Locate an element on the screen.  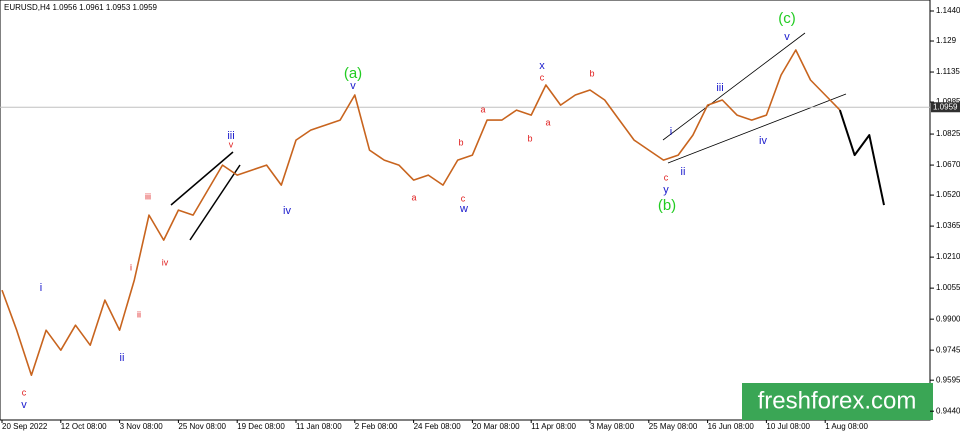
y-tick-label: 1.0210 is located at coordinates (948, 256).